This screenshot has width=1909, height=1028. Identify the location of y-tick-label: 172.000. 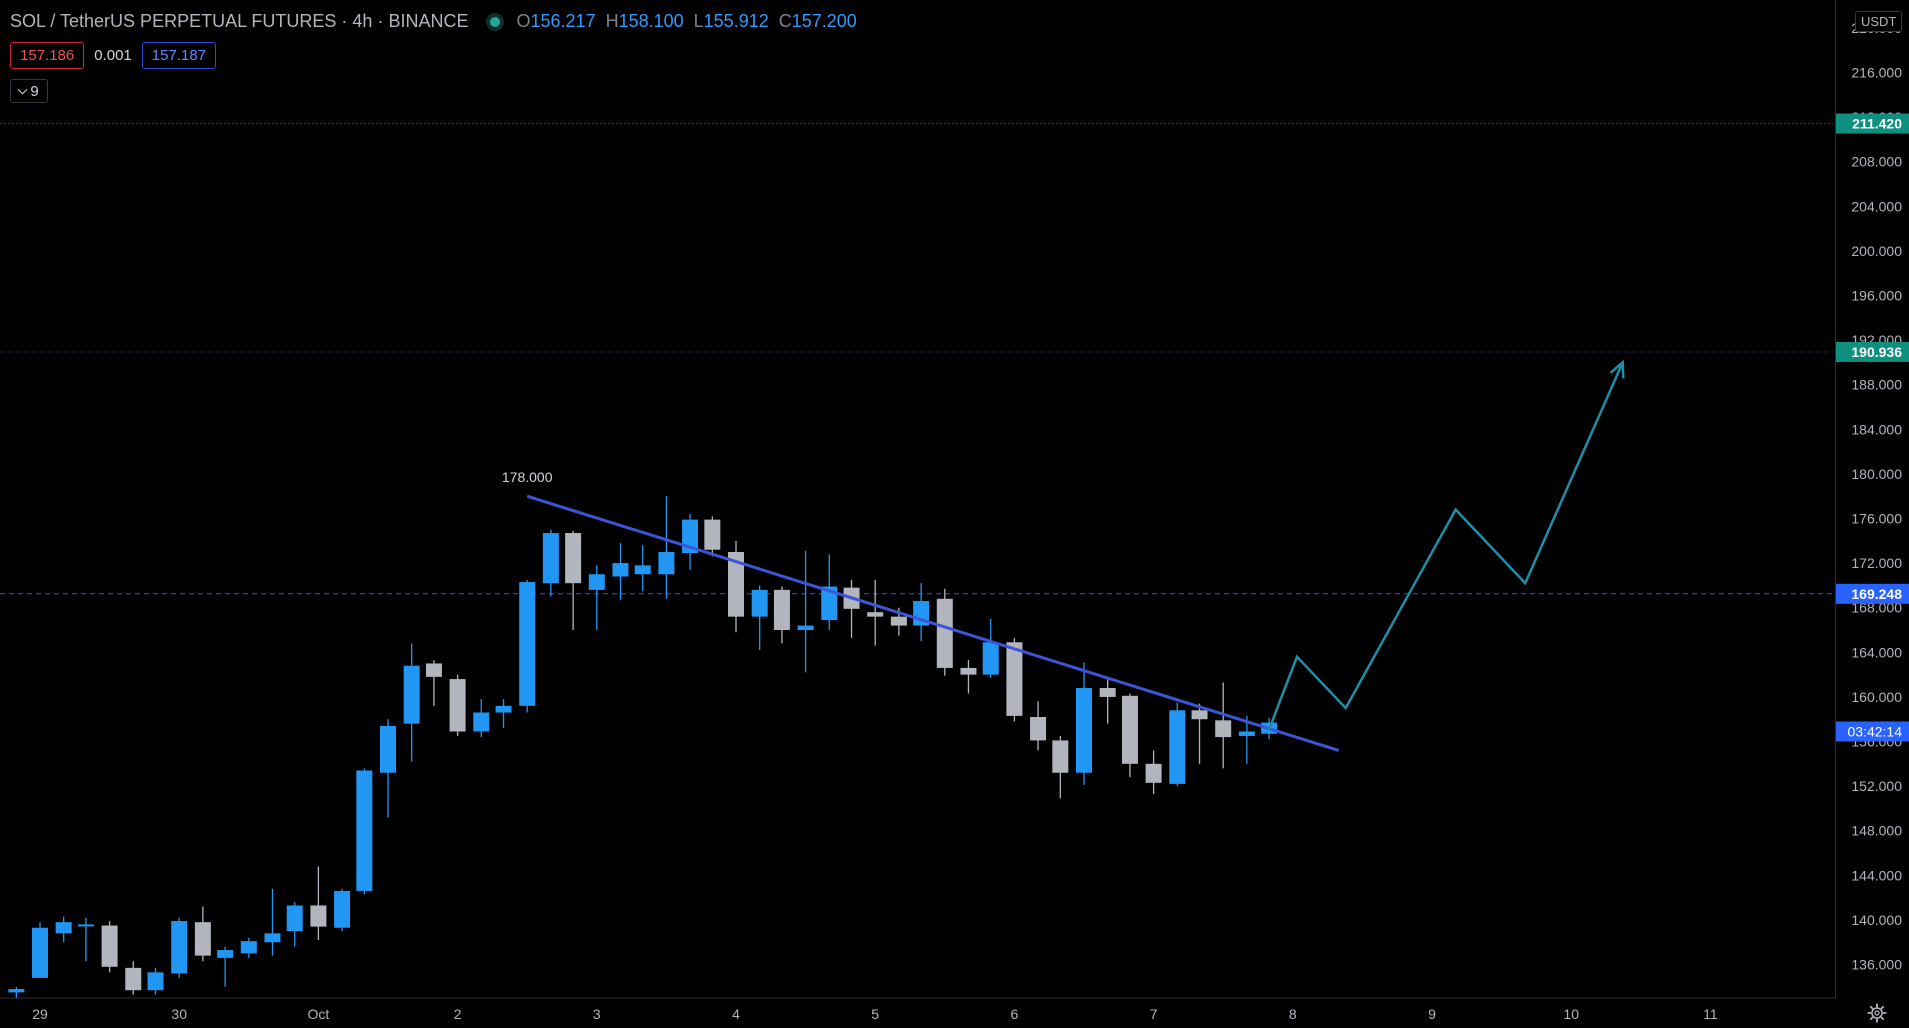
(1876, 563).